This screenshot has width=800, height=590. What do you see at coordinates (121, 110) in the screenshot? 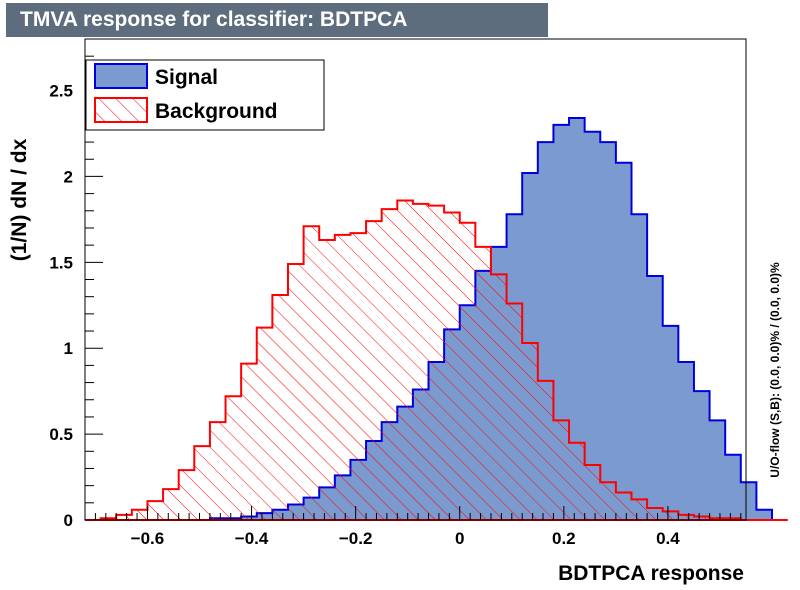
I see `legend-background-swatch` at bounding box center [121, 110].